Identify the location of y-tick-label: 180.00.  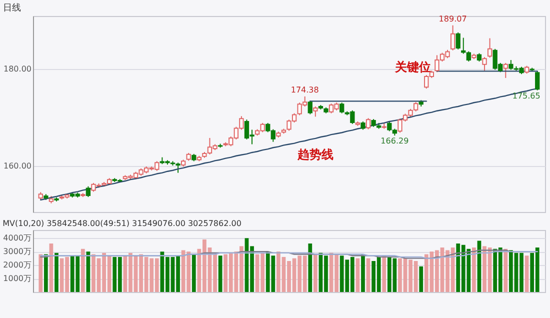
(18, 69).